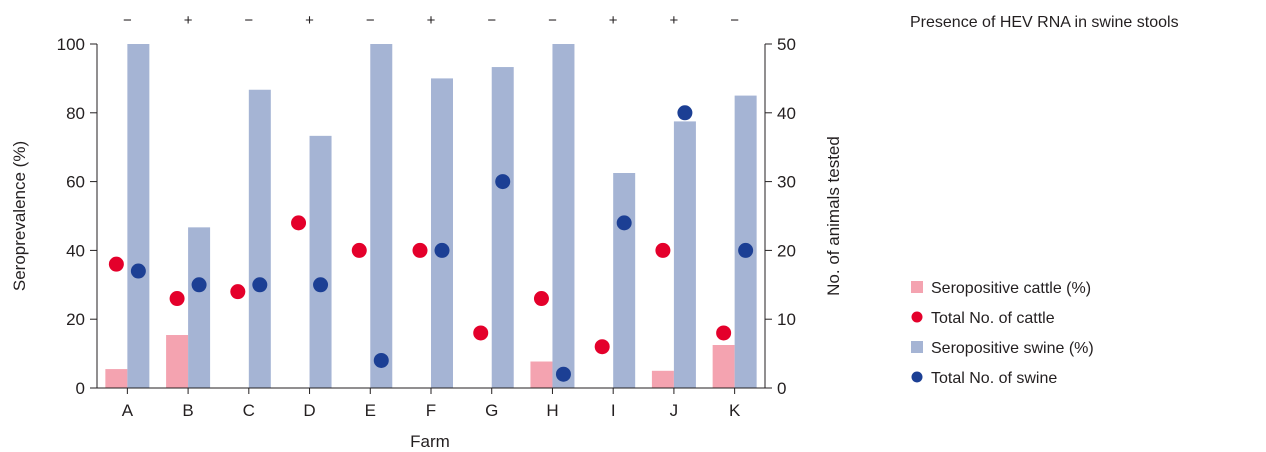 The width and height of the screenshot is (1266, 452). What do you see at coordinates (993, 318) in the screenshot?
I see `legend-label: Total No. of cattle` at bounding box center [993, 318].